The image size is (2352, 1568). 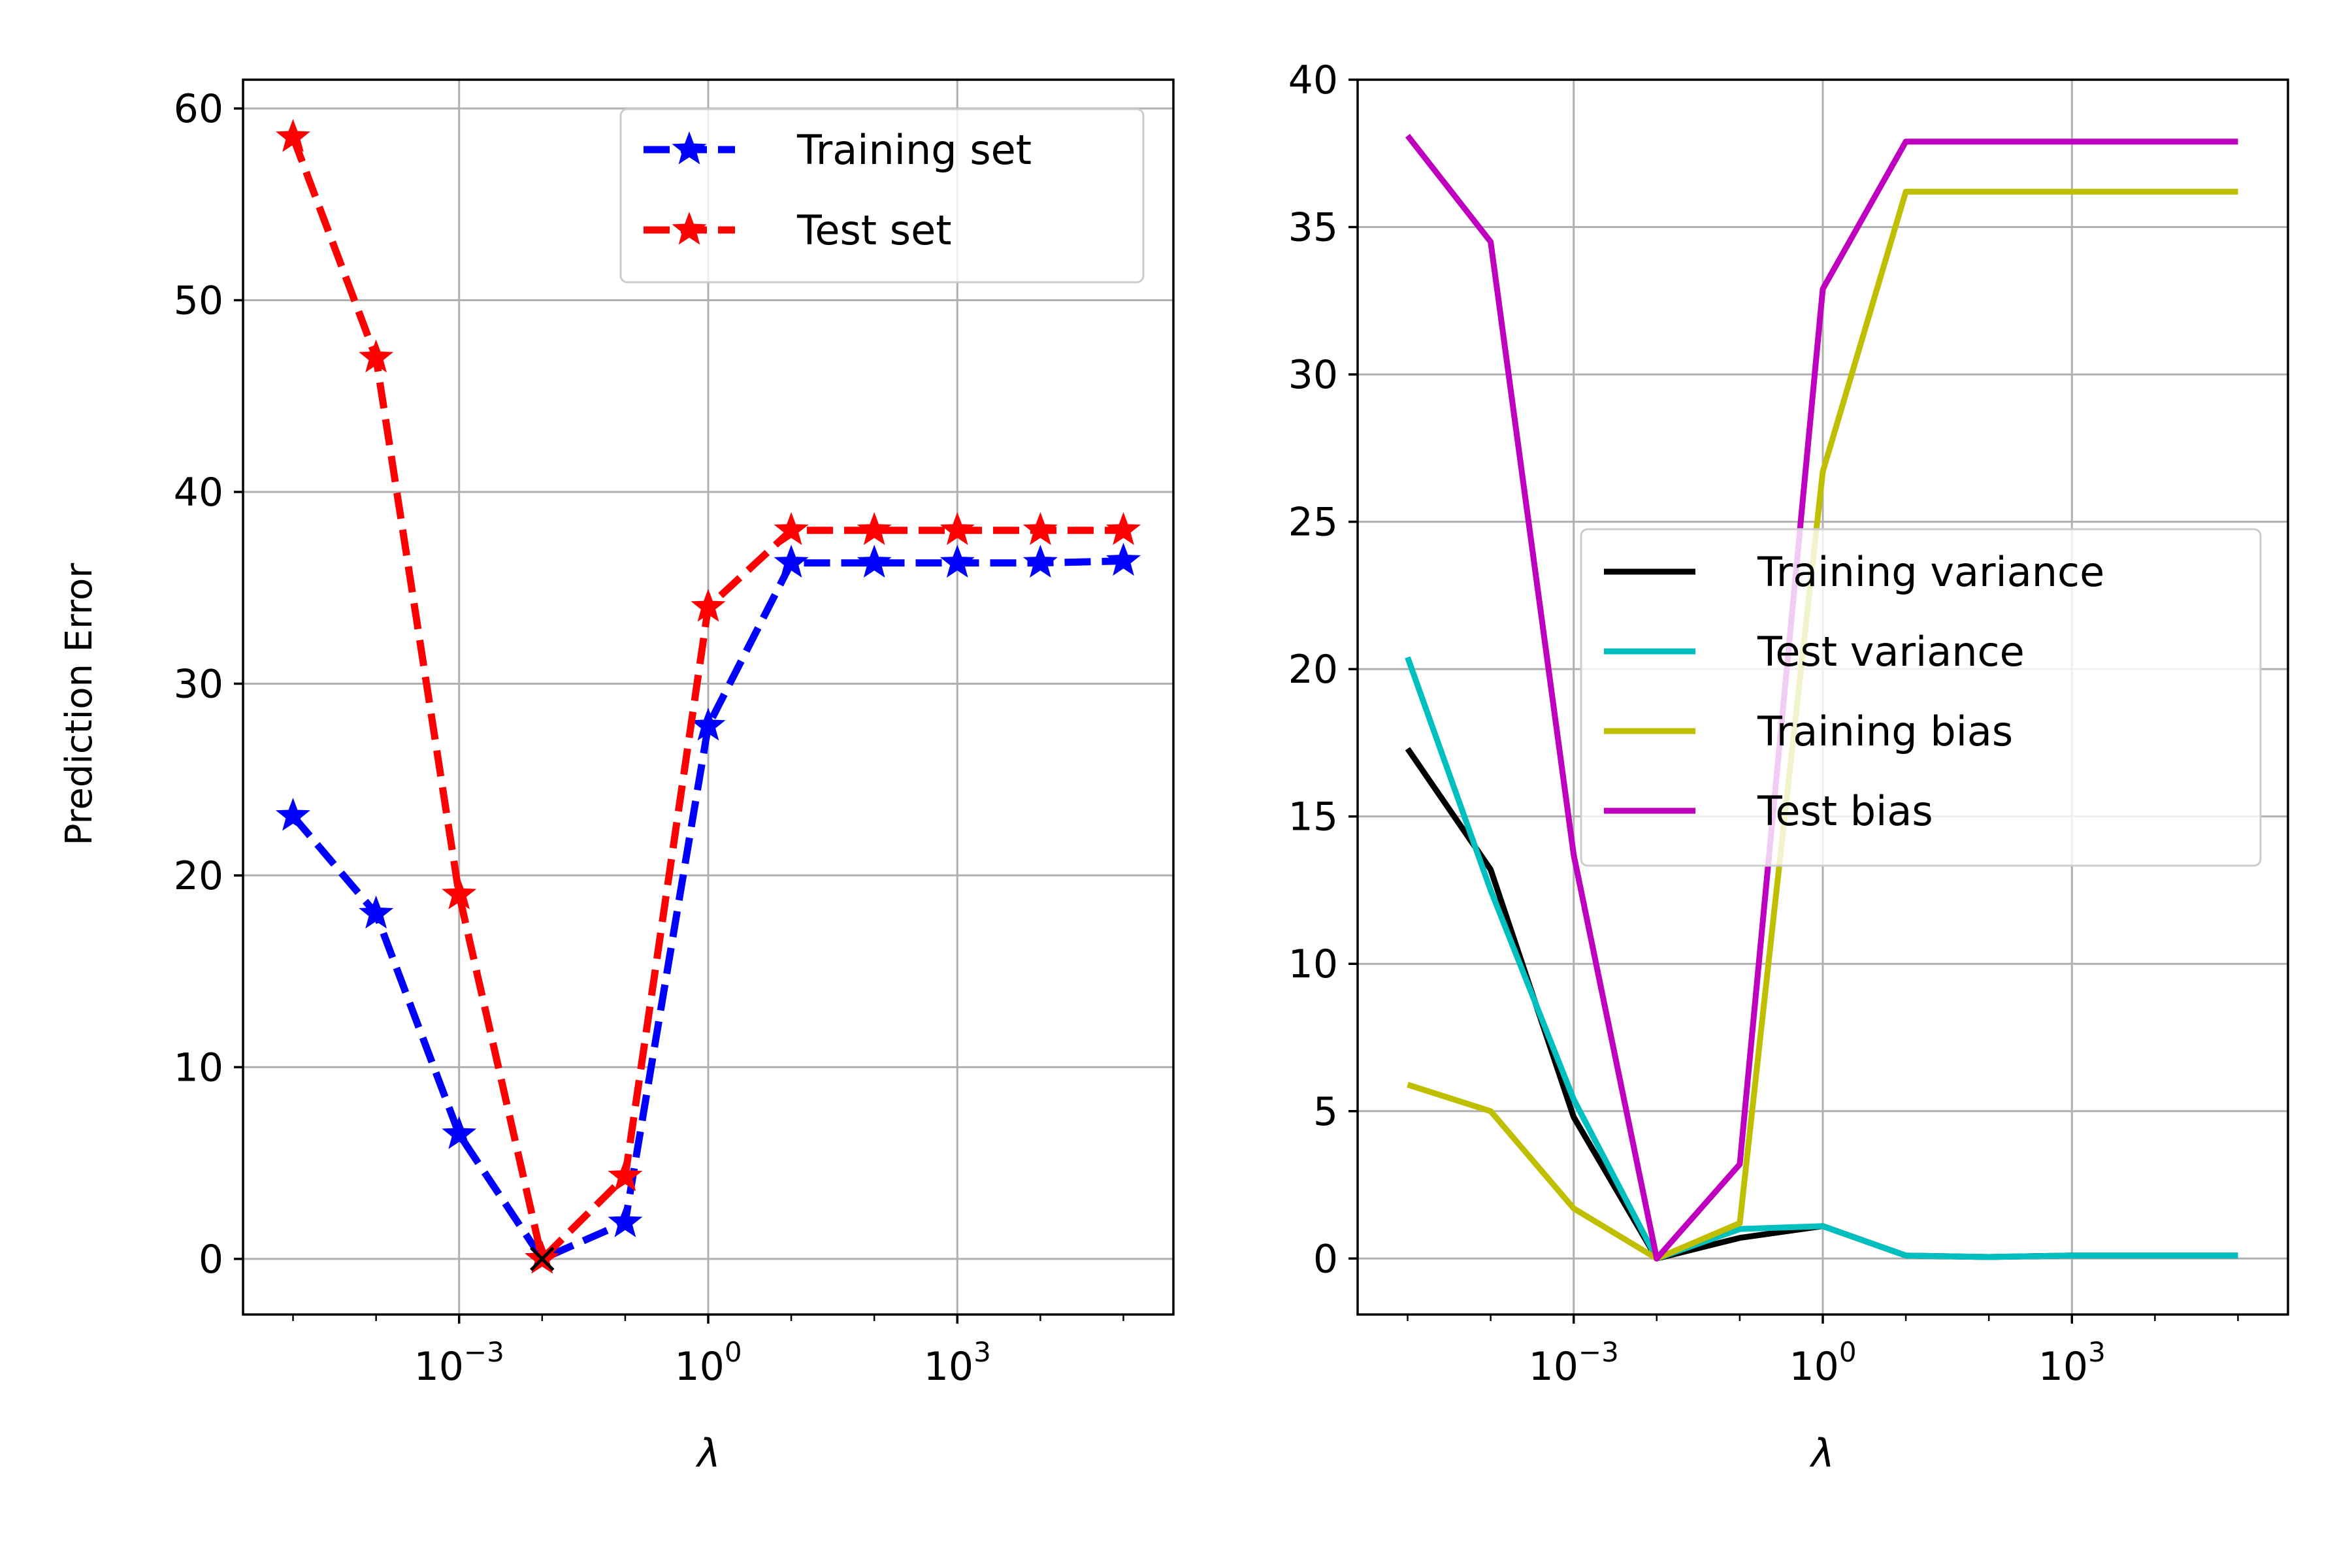 I want to click on y-tick-label: 5, so click(x=1325, y=1112).